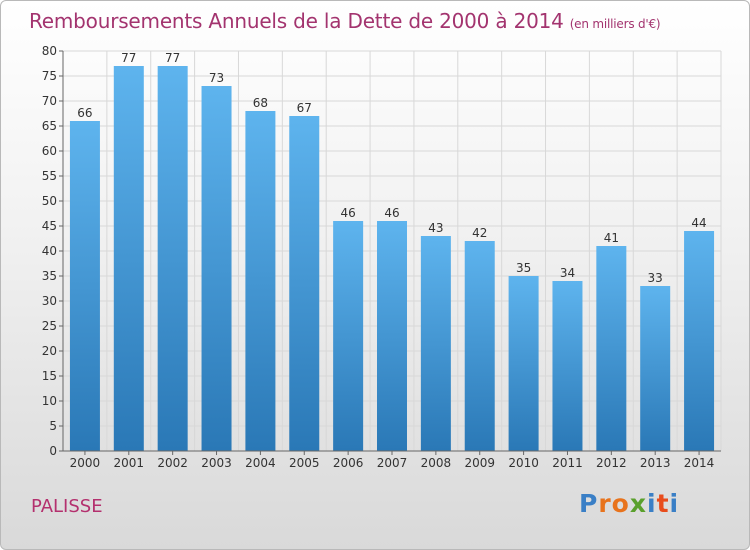  Describe the element at coordinates (436, 463) in the screenshot. I see `x-tick-label: 2008` at that location.